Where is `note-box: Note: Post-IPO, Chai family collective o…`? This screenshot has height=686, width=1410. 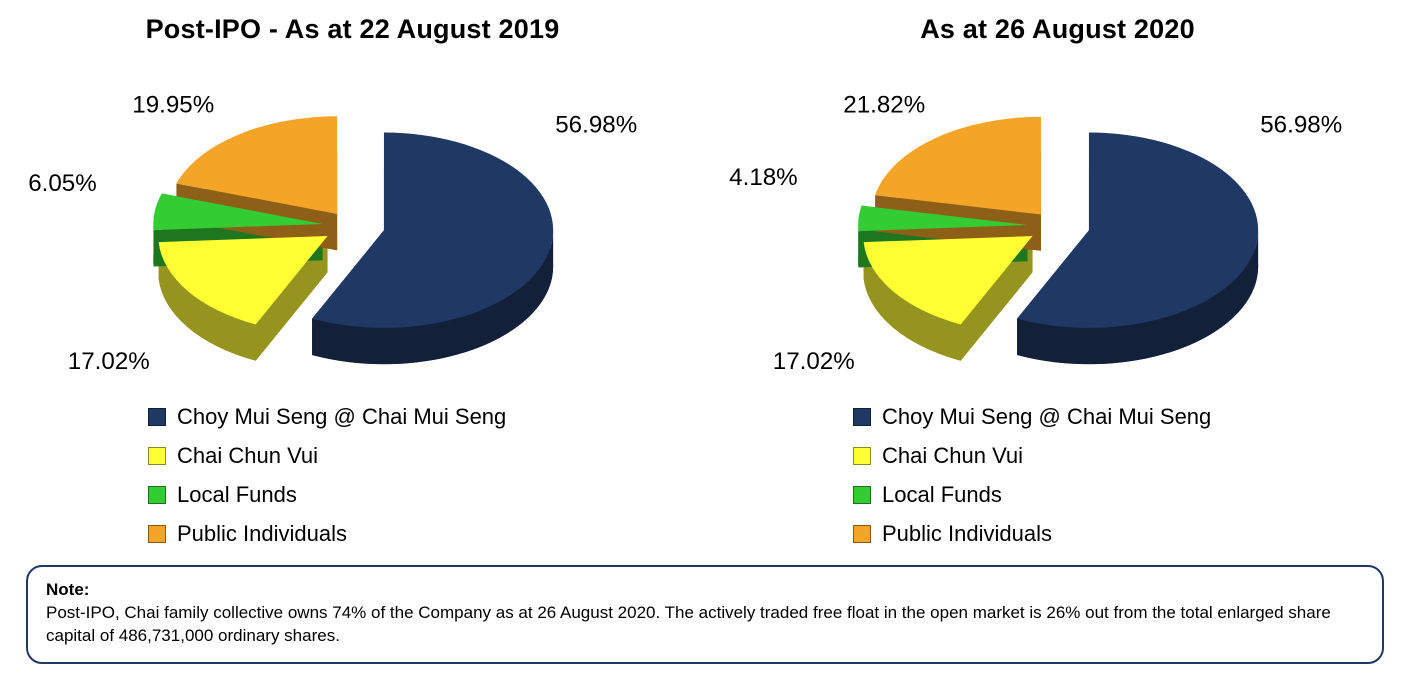
note-box: Note: Post-IPO, Chai family collective o… is located at coordinates (705, 615).